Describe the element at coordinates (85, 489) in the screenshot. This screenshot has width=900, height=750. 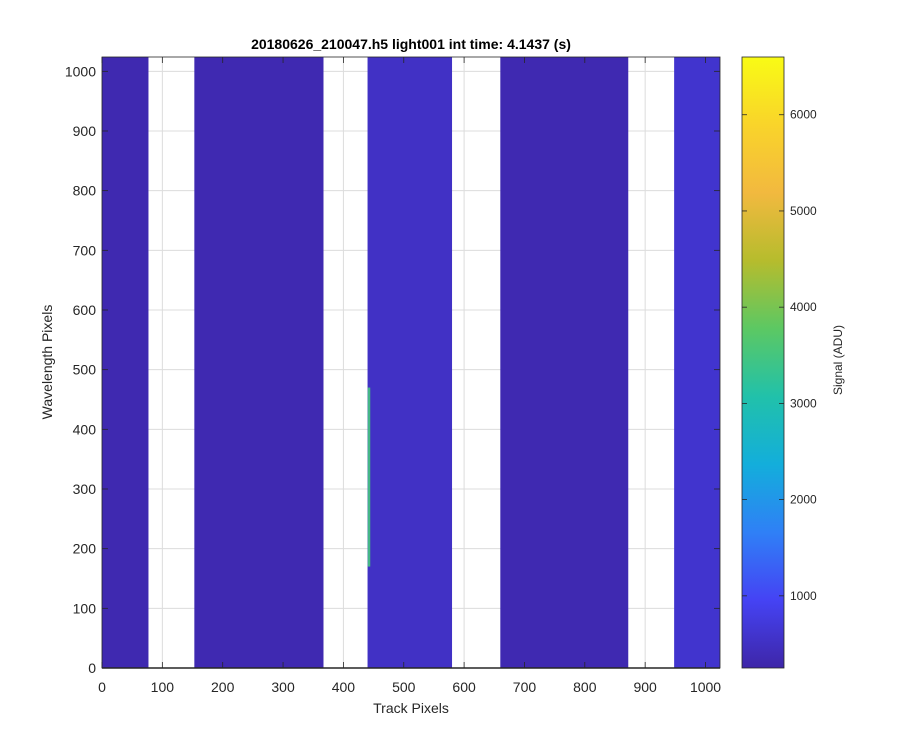
I see `y-tick-label: 300` at that location.